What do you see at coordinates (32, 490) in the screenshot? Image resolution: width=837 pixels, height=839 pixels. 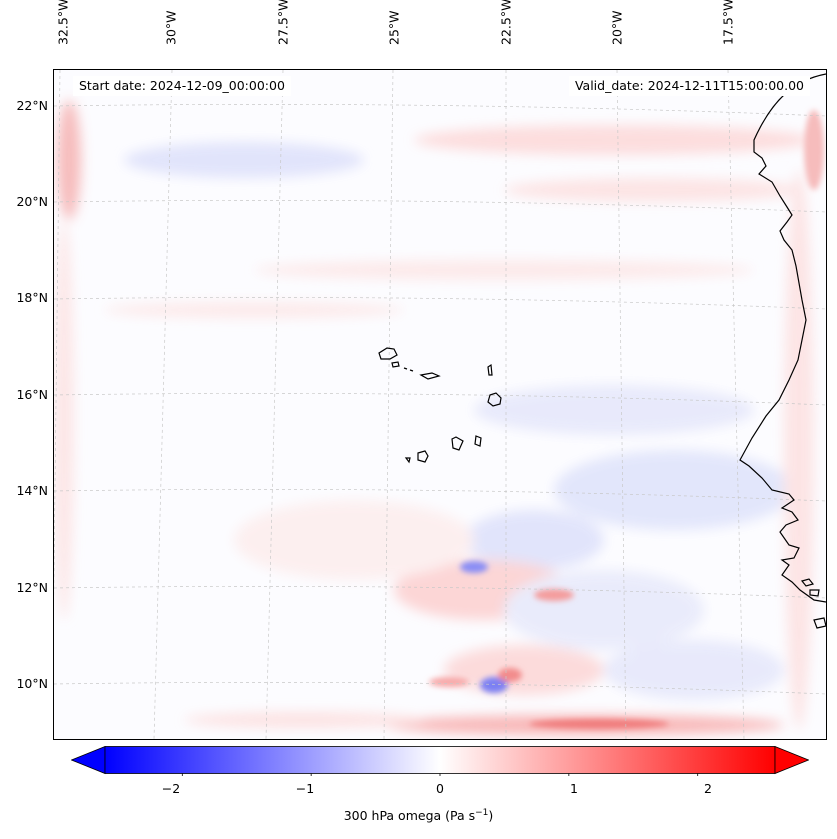 I see `lat-tick-label: 14°N` at bounding box center [32, 490].